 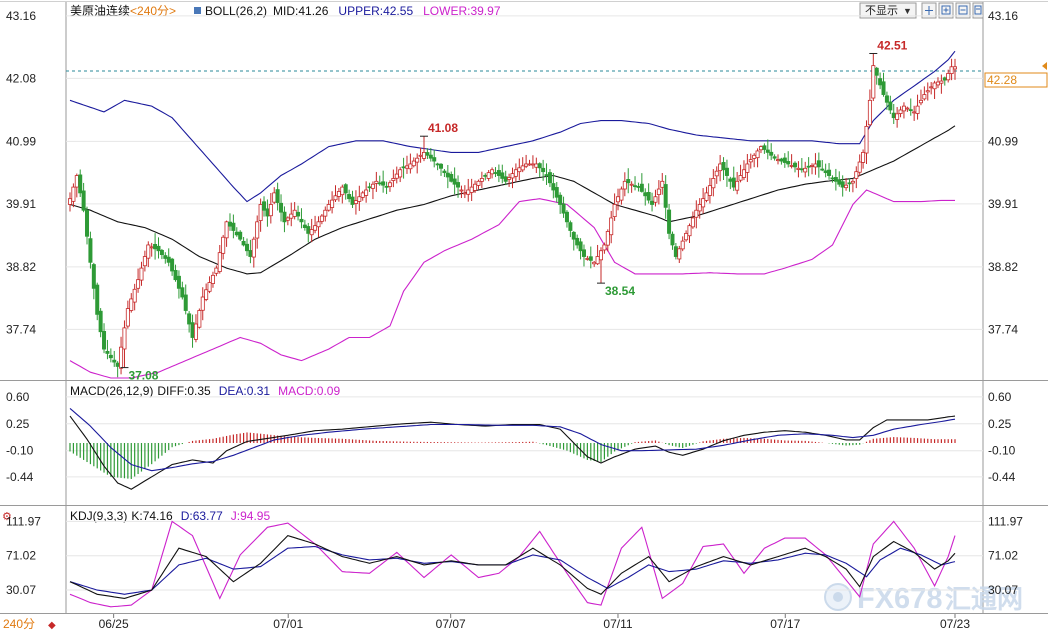 What do you see at coordinates (100, 10) in the screenshot?
I see `instrument-name: 美原油连续` at bounding box center [100, 10].